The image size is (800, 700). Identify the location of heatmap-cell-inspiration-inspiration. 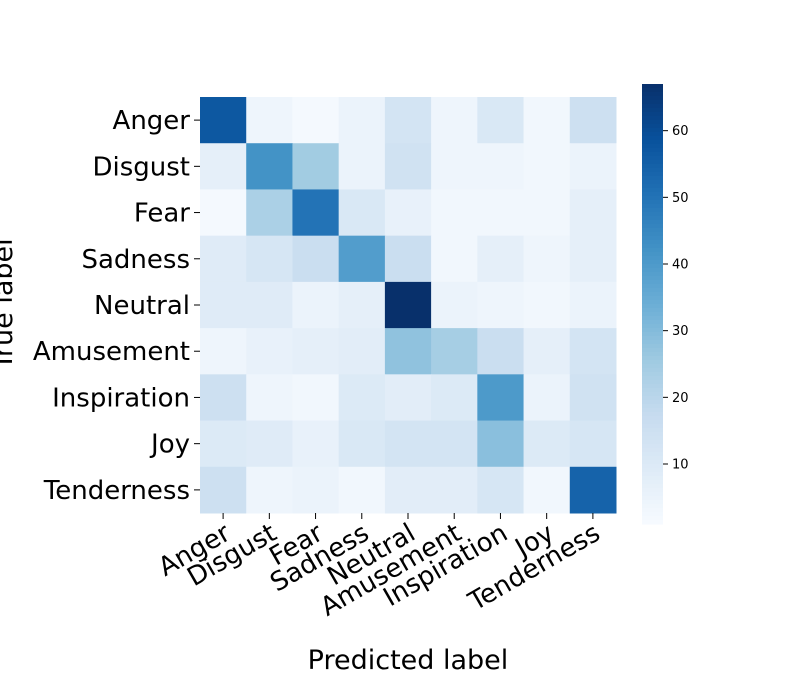
(501, 398).